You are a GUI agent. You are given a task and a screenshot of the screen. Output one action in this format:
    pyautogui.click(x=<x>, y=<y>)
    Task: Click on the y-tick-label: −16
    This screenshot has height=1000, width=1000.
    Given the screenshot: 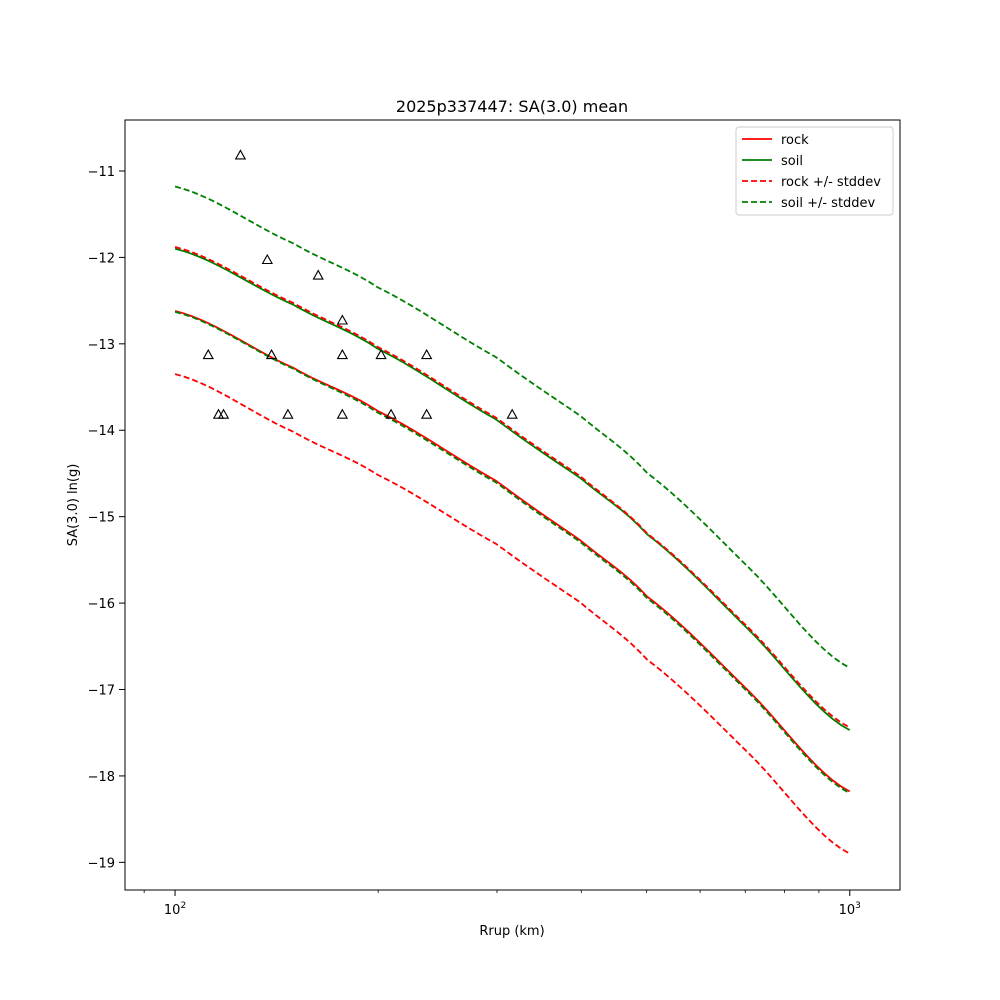 What is the action you would take?
    pyautogui.click(x=101, y=604)
    